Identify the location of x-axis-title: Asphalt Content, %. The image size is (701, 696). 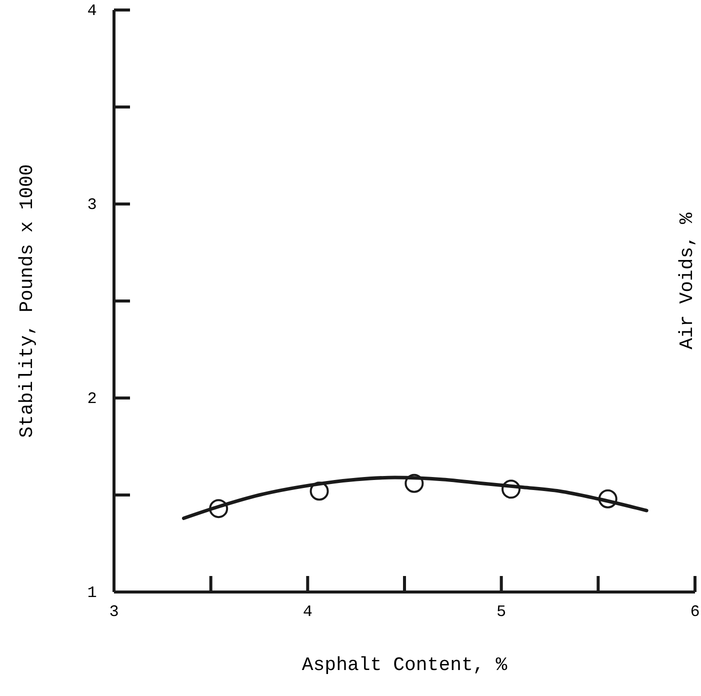
(405, 665).